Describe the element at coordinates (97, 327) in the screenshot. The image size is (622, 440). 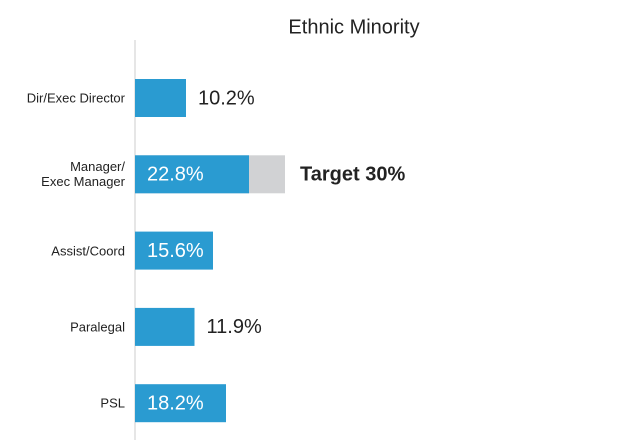
I see `category-label: Paralegal` at that location.